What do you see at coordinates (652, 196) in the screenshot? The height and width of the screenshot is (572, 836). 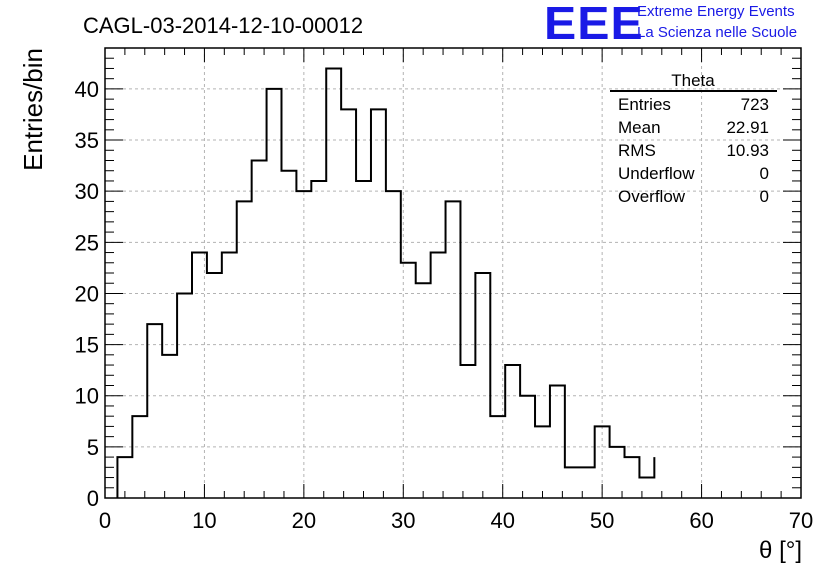 I see `stats-label: Overflow` at bounding box center [652, 196].